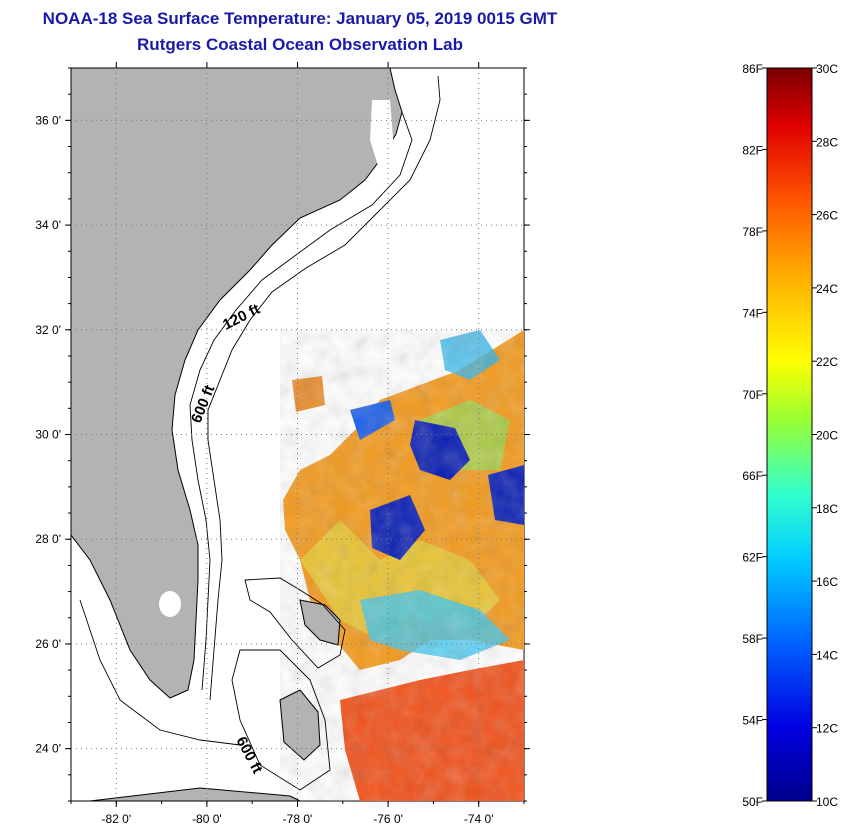  I want to click on lon-tick-label: -82 0', so click(116, 819).